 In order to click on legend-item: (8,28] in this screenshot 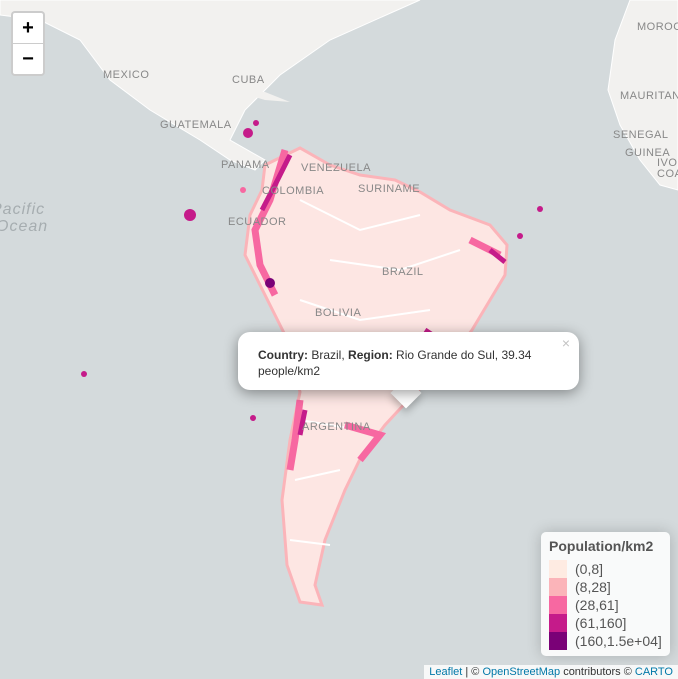, I will do `click(605, 587)`.